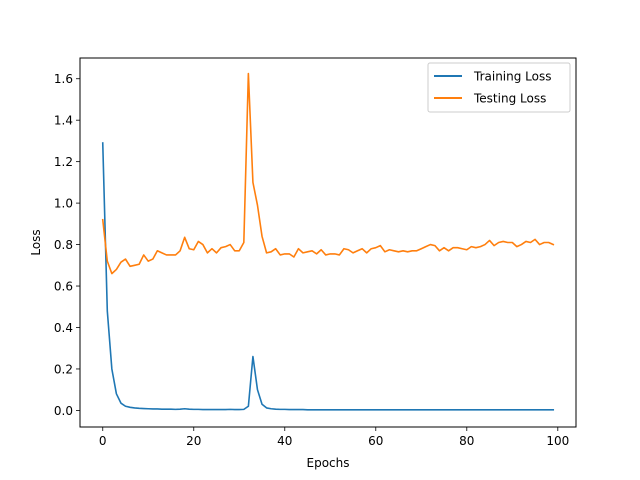  What do you see at coordinates (63, 287) in the screenshot?
I see `y-tick-label: 0.6` at bounding box center [63, 287].